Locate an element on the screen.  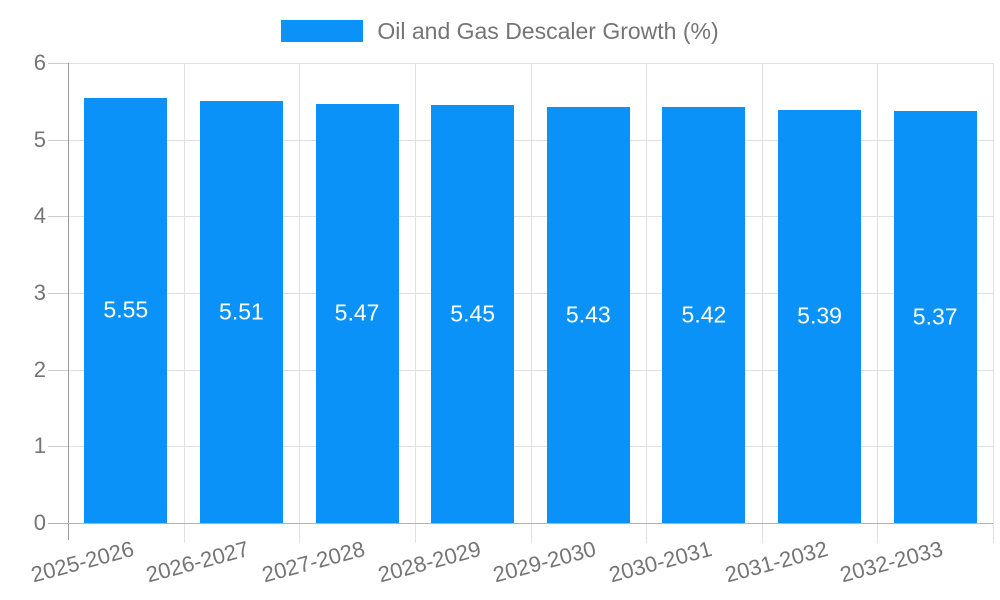
bar-value-label: 5.55 is located at coordinates (126, 309).